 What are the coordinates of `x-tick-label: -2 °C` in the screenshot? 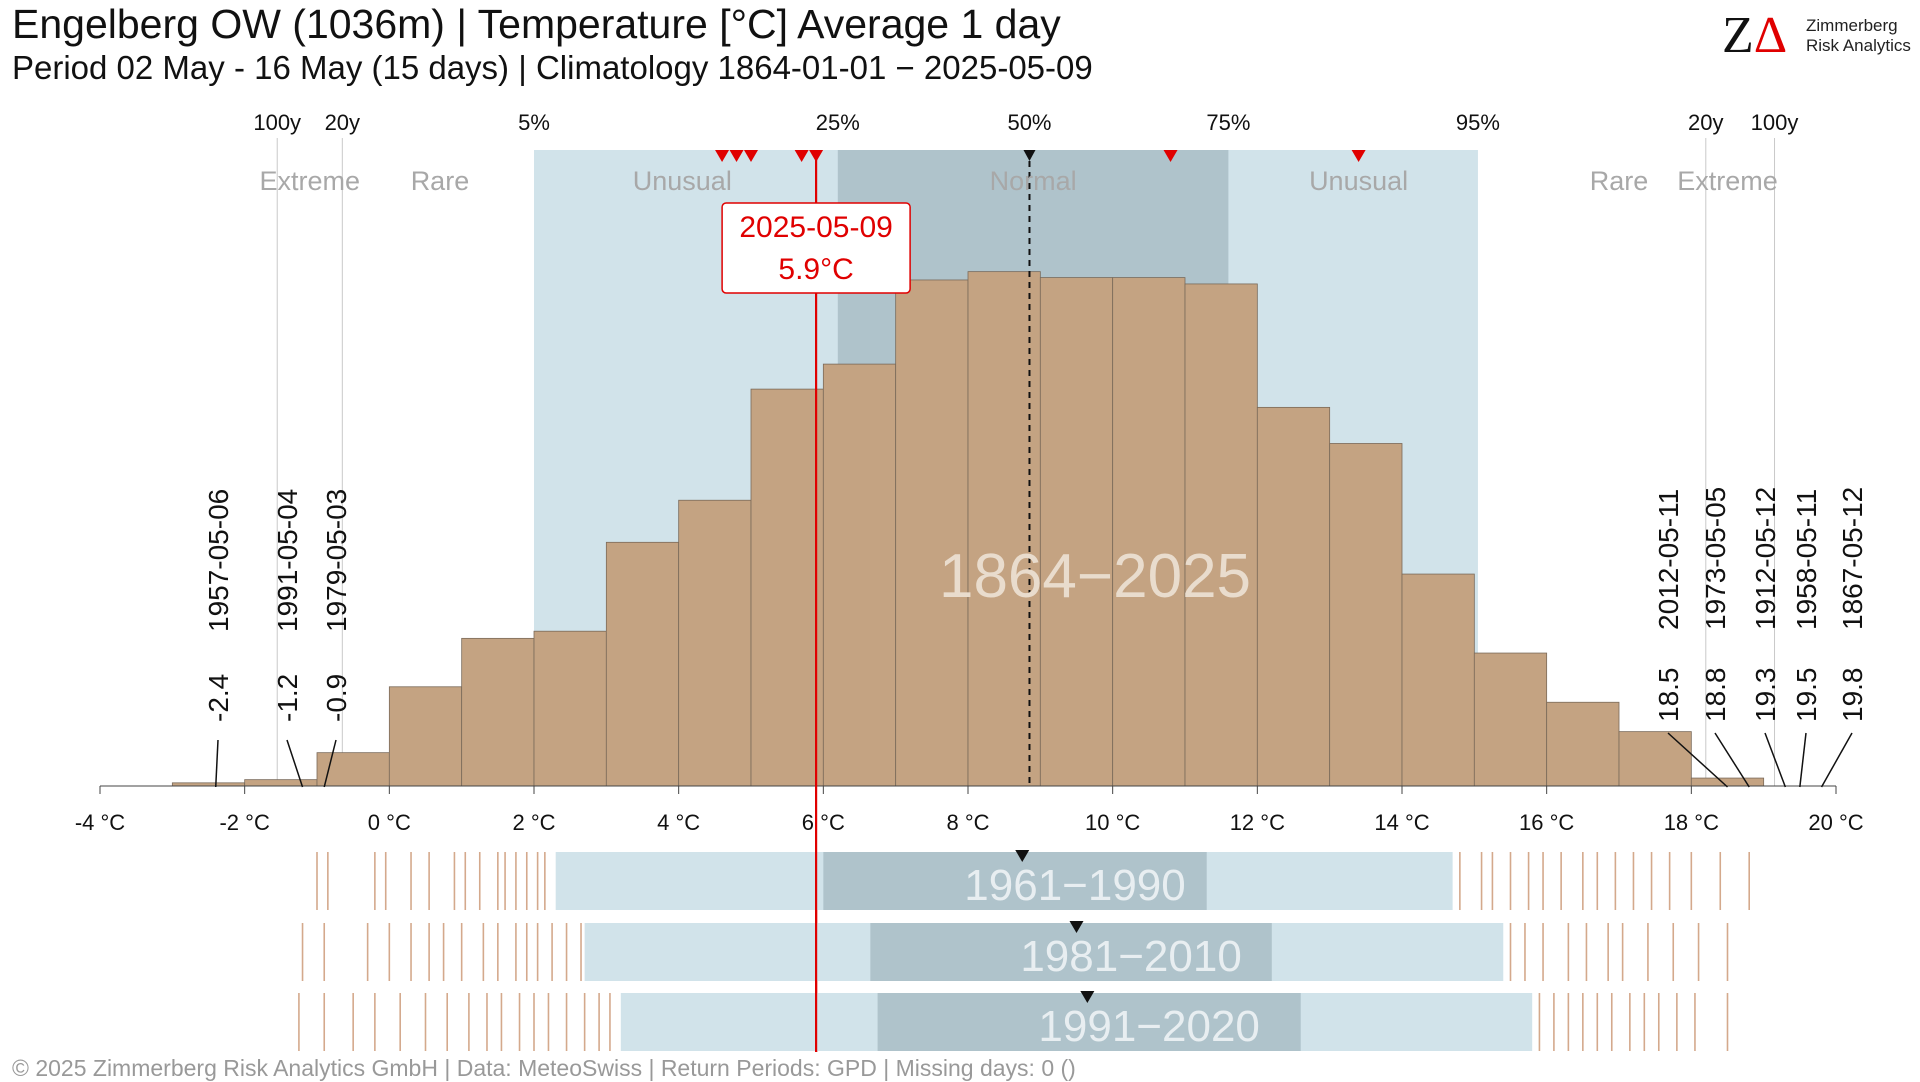 It's located at (244, 822).